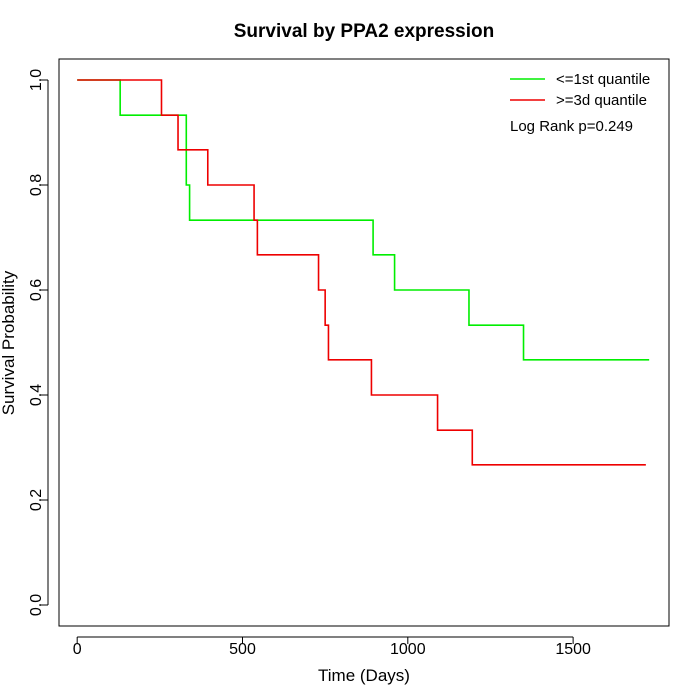 This screenshot has height=700, width=700. I want to click on x-tick-label: 1000, so click(408, 649).